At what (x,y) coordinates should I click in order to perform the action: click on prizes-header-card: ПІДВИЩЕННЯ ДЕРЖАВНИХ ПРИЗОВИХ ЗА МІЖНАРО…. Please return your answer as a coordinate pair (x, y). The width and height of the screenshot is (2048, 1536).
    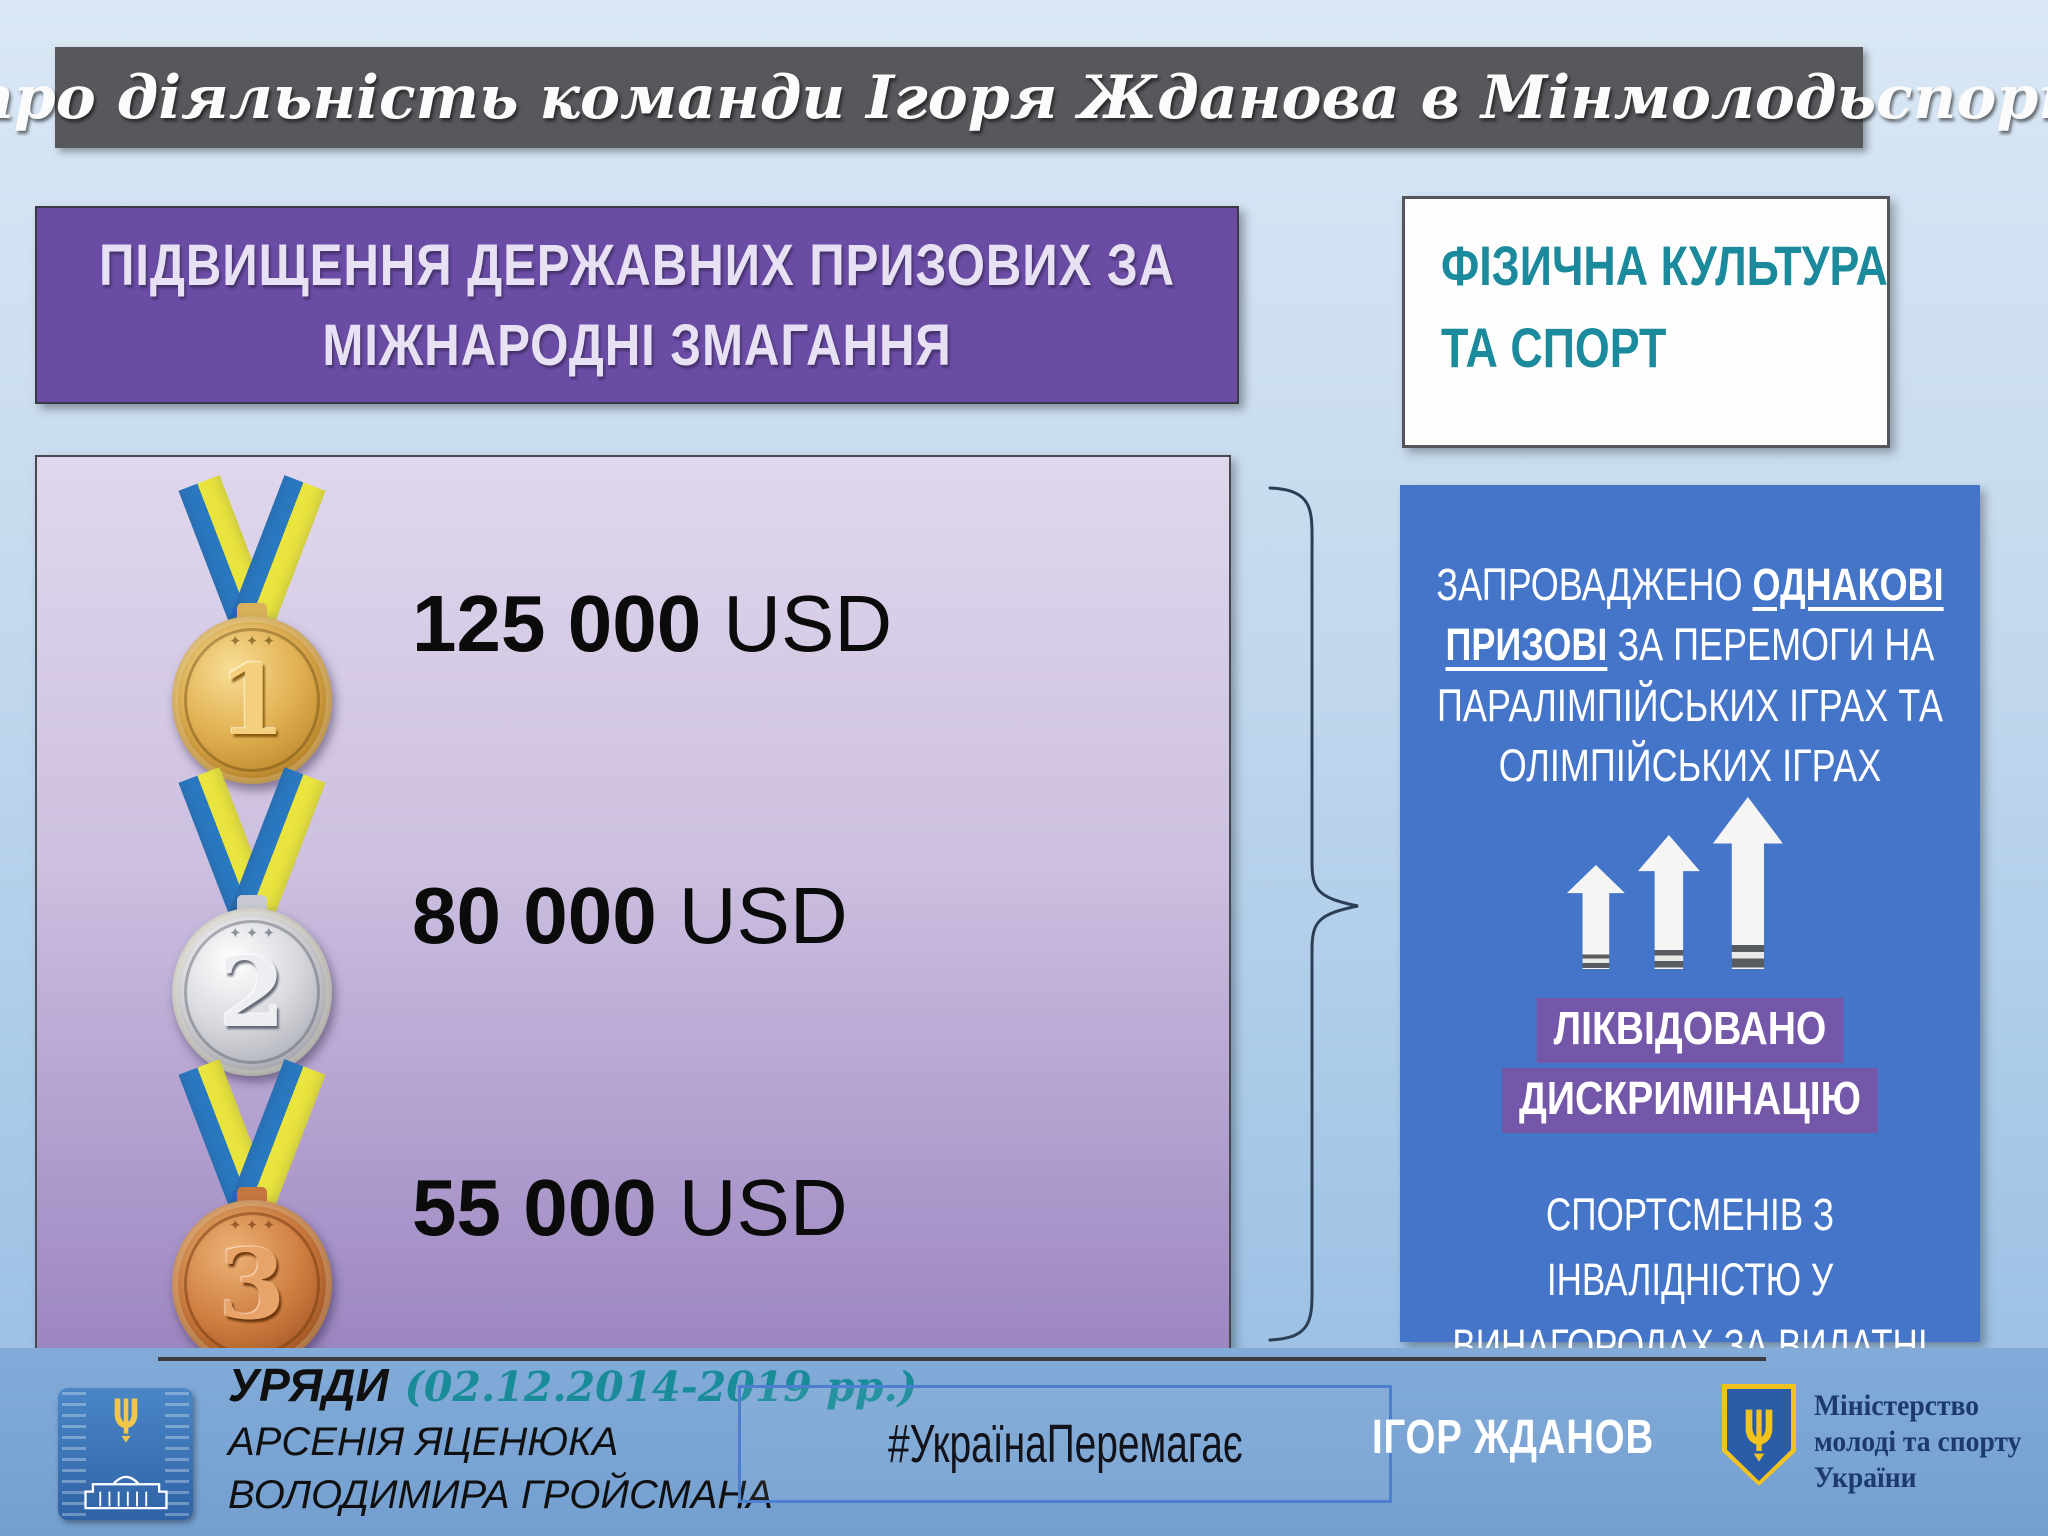
    Looking at the image, I should click on (637, 305).